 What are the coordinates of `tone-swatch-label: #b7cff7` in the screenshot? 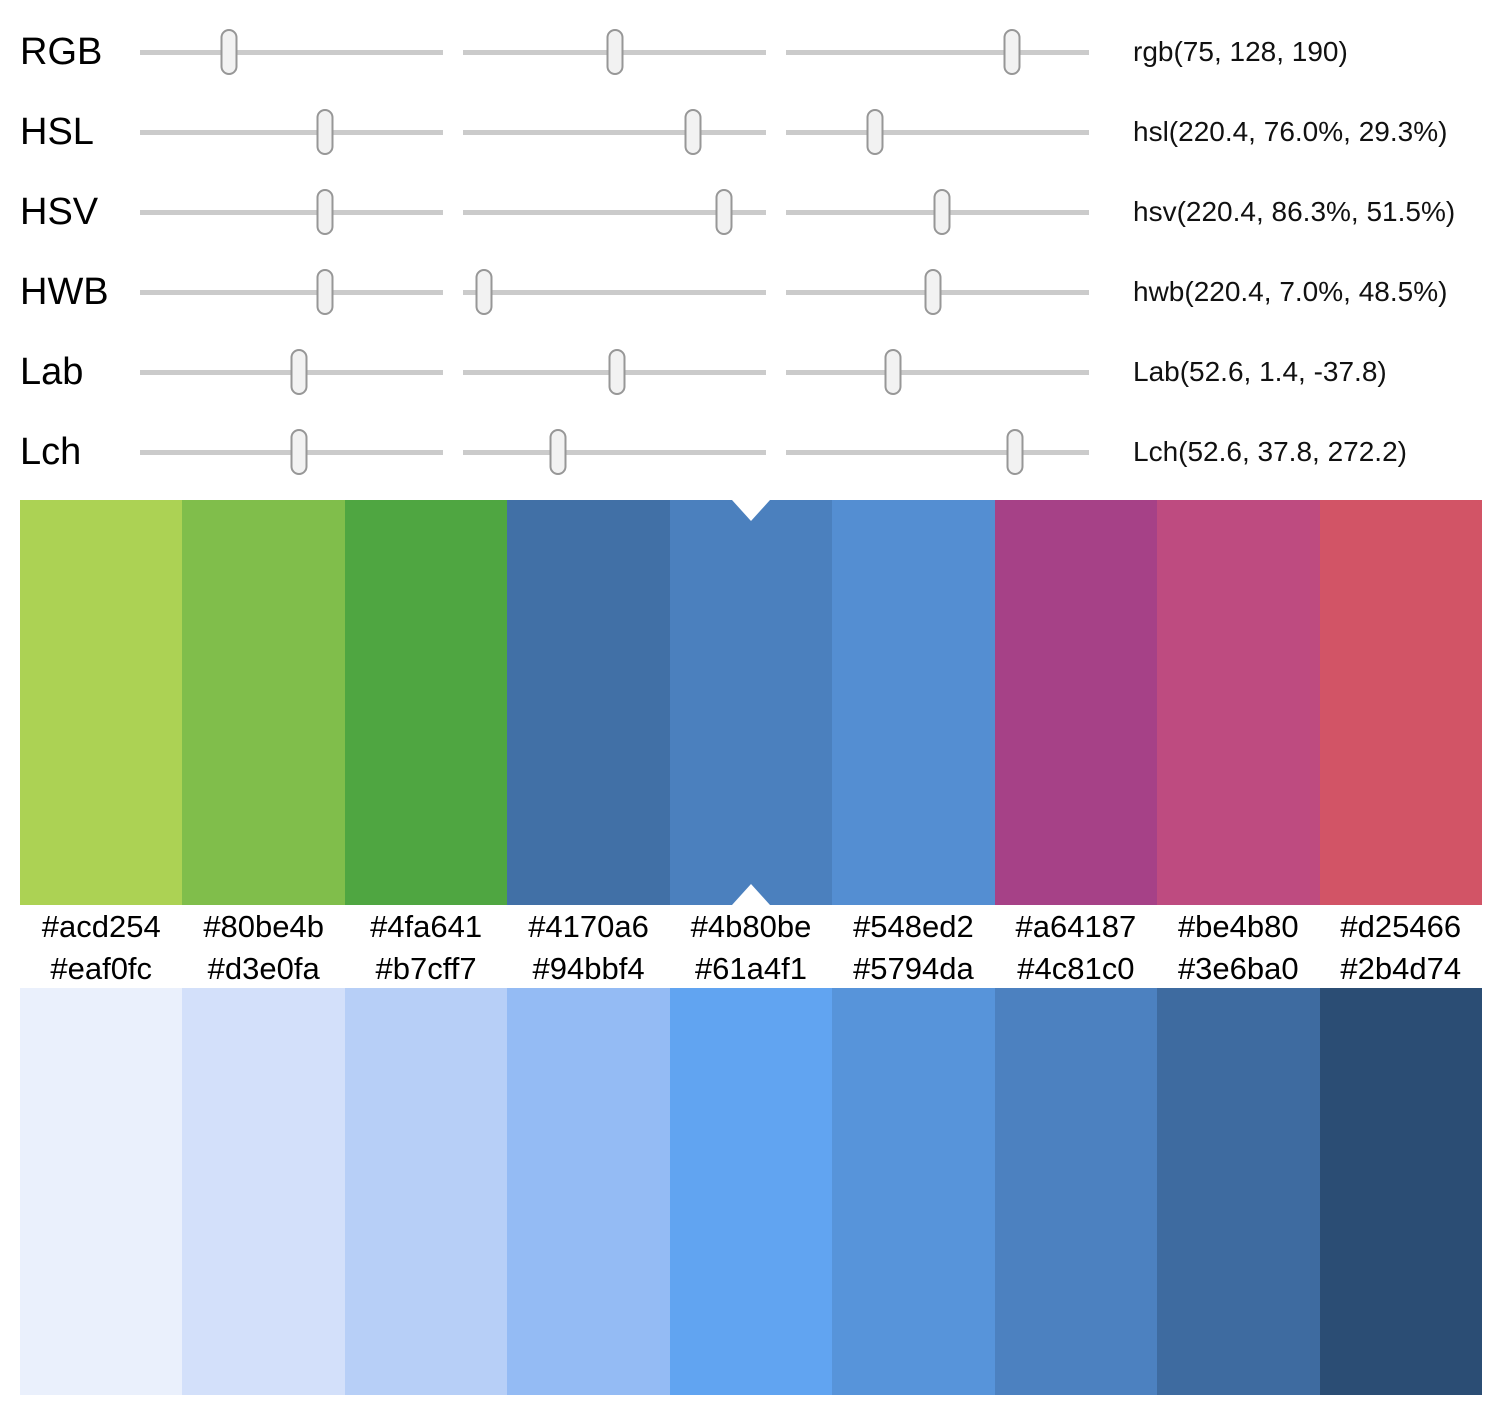 It's located at (426, 968).